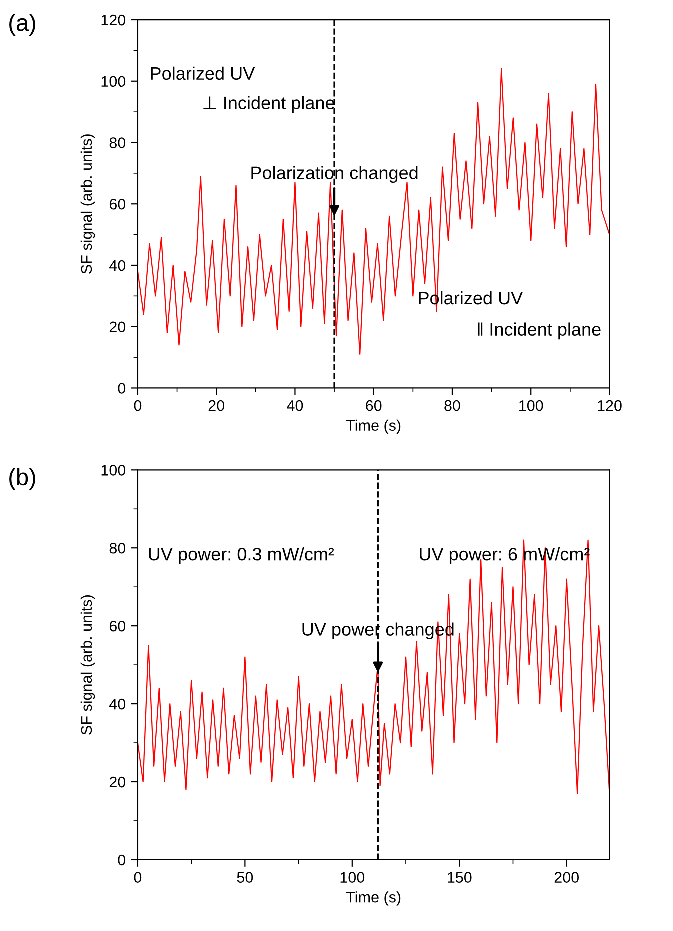 The image size is (673, 931). Describe the element at coordinates (460, 877) in the screenshot. I see `x-tick-label: 150` at that location.